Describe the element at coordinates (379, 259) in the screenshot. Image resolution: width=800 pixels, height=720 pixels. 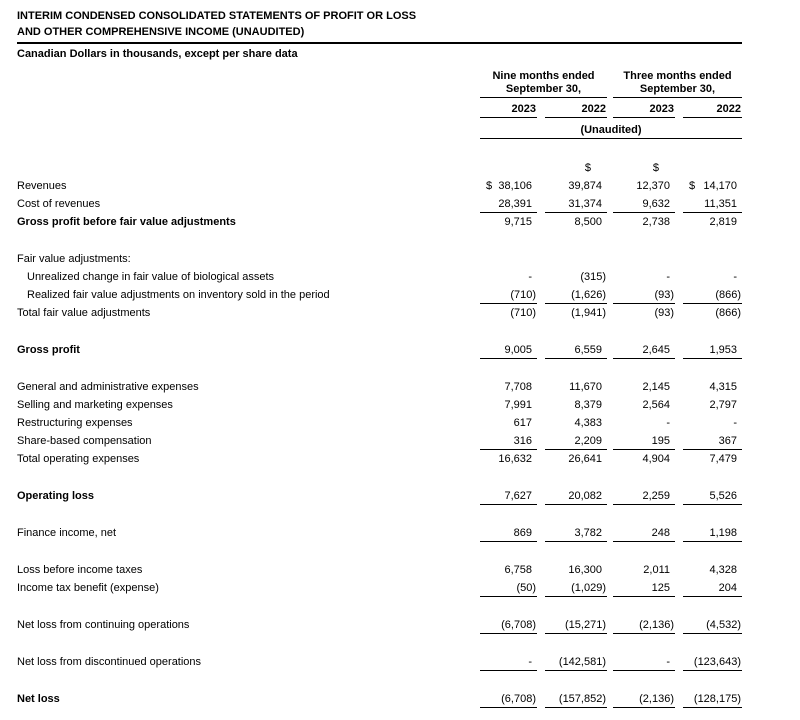
I see `table-row: Fair value adjustments:` at that location.